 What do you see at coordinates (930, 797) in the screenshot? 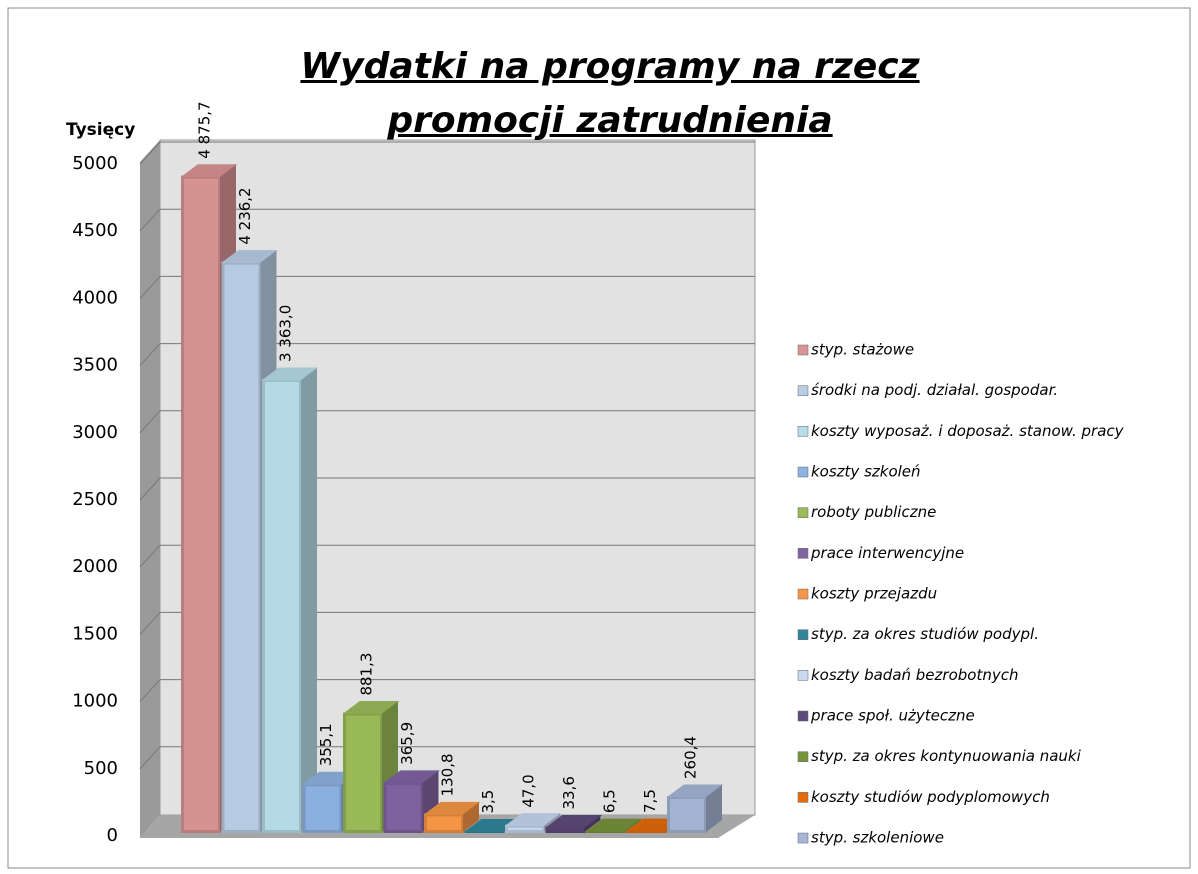
I see `legend-label: koszty studiów podyplomowych` at bounding box center [930, 797].